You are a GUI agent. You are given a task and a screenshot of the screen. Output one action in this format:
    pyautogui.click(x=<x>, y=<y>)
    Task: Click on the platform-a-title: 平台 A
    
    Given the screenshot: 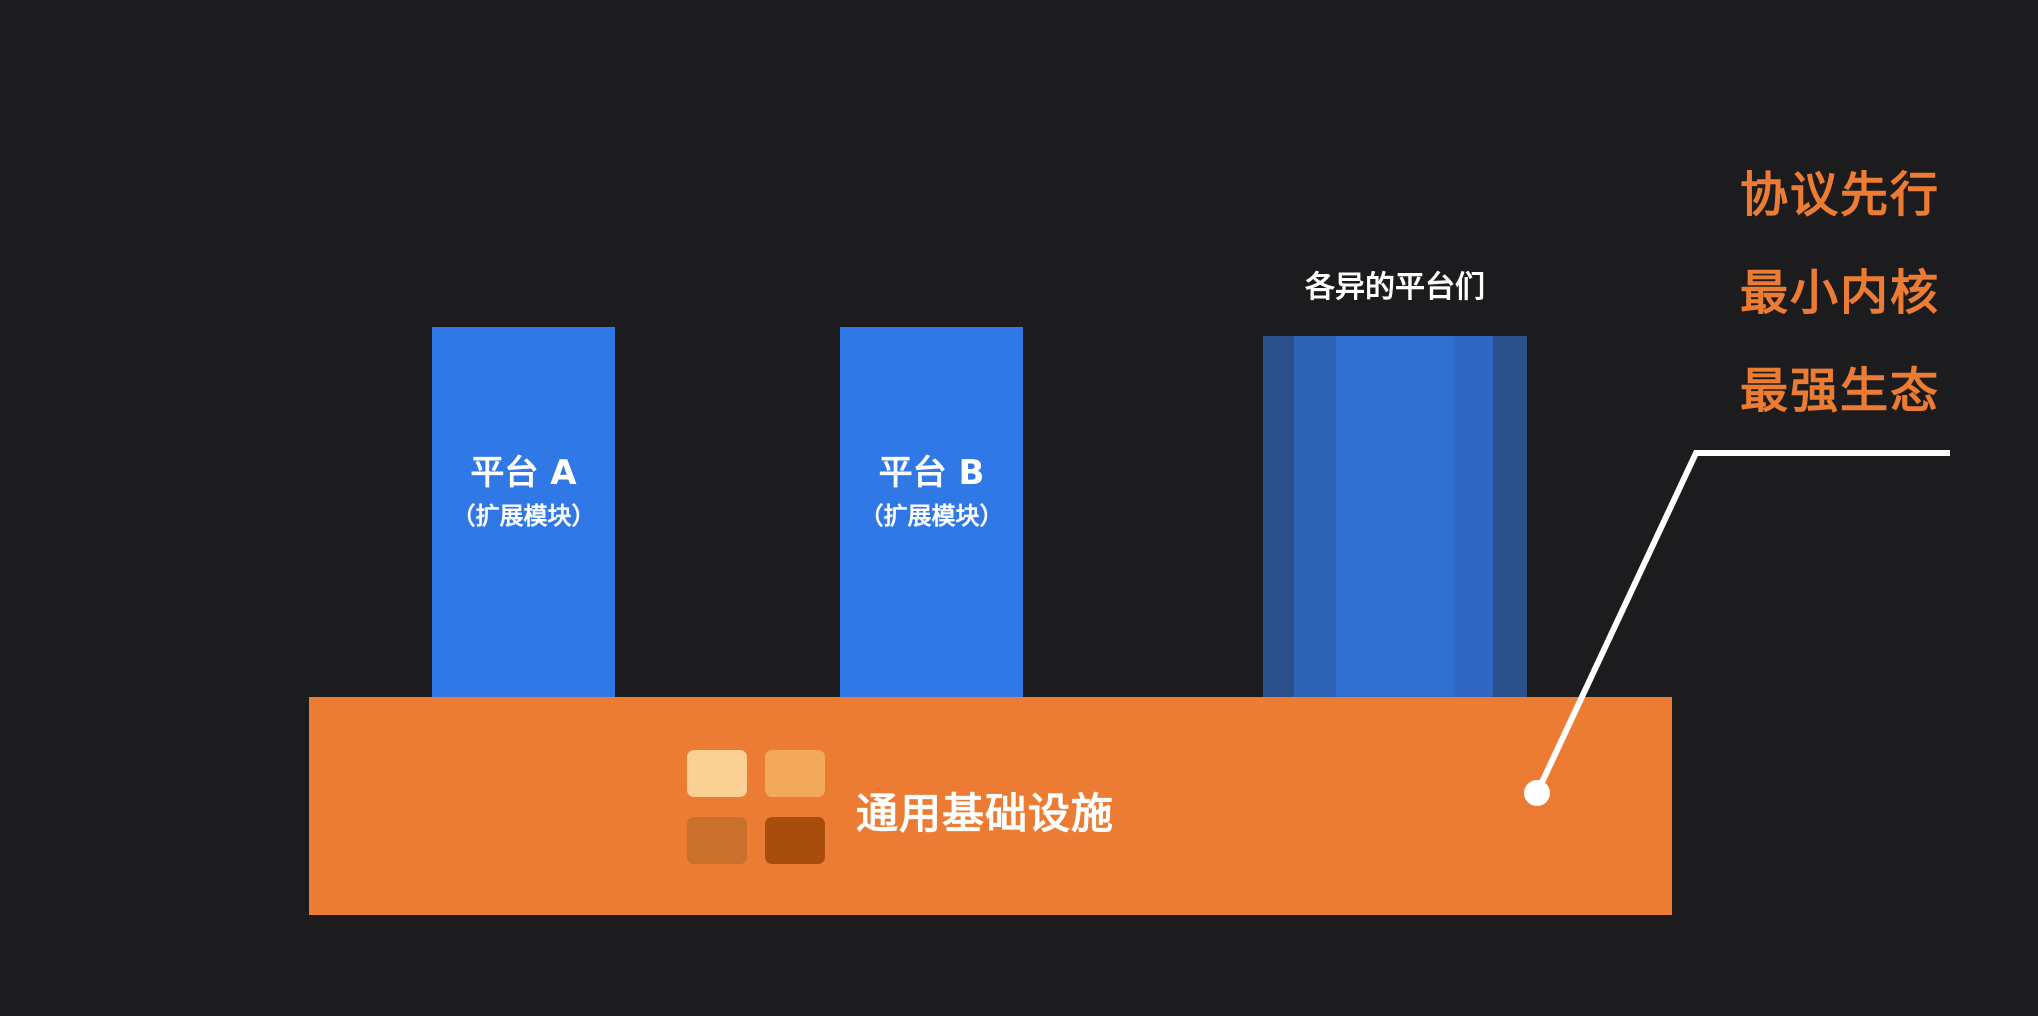 What is the action you would take?
    pyautogui.click(x=523, y=472)
    